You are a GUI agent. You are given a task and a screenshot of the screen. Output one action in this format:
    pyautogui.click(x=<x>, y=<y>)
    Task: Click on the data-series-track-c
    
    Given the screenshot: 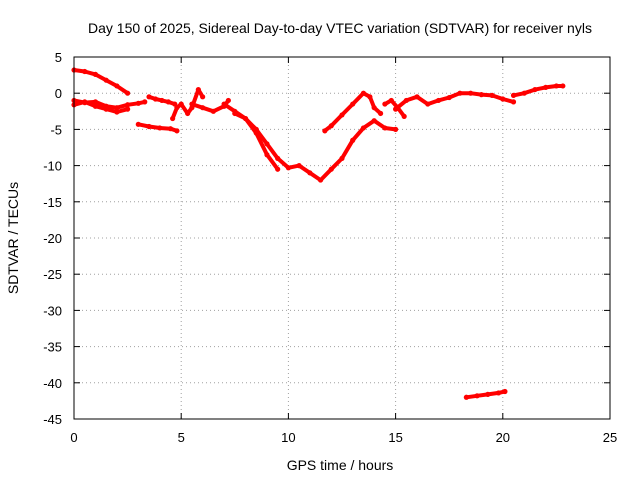 What is the action you would take?
    pyautogui.click(x=101, y=107)
    